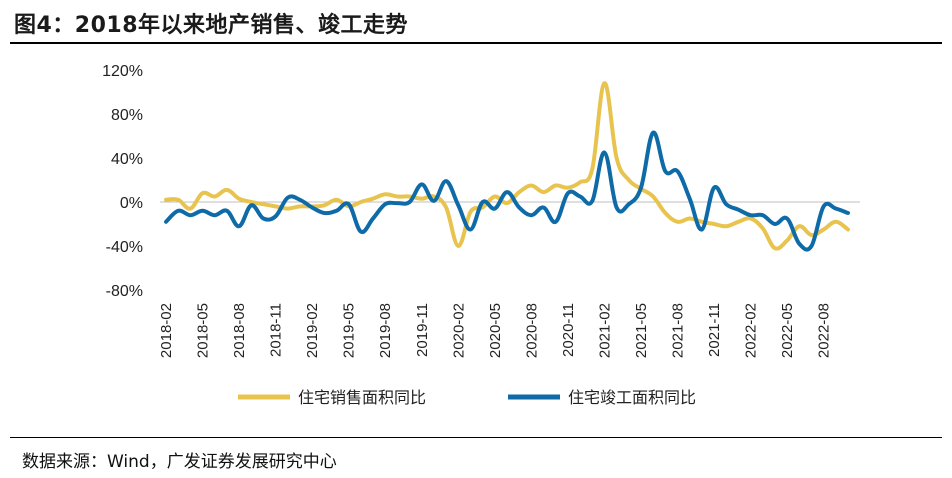 Image resolution: width=952 pixels, height=478 pixels. I want to click on x-tick-label: 2020-02, so click(458, 330).